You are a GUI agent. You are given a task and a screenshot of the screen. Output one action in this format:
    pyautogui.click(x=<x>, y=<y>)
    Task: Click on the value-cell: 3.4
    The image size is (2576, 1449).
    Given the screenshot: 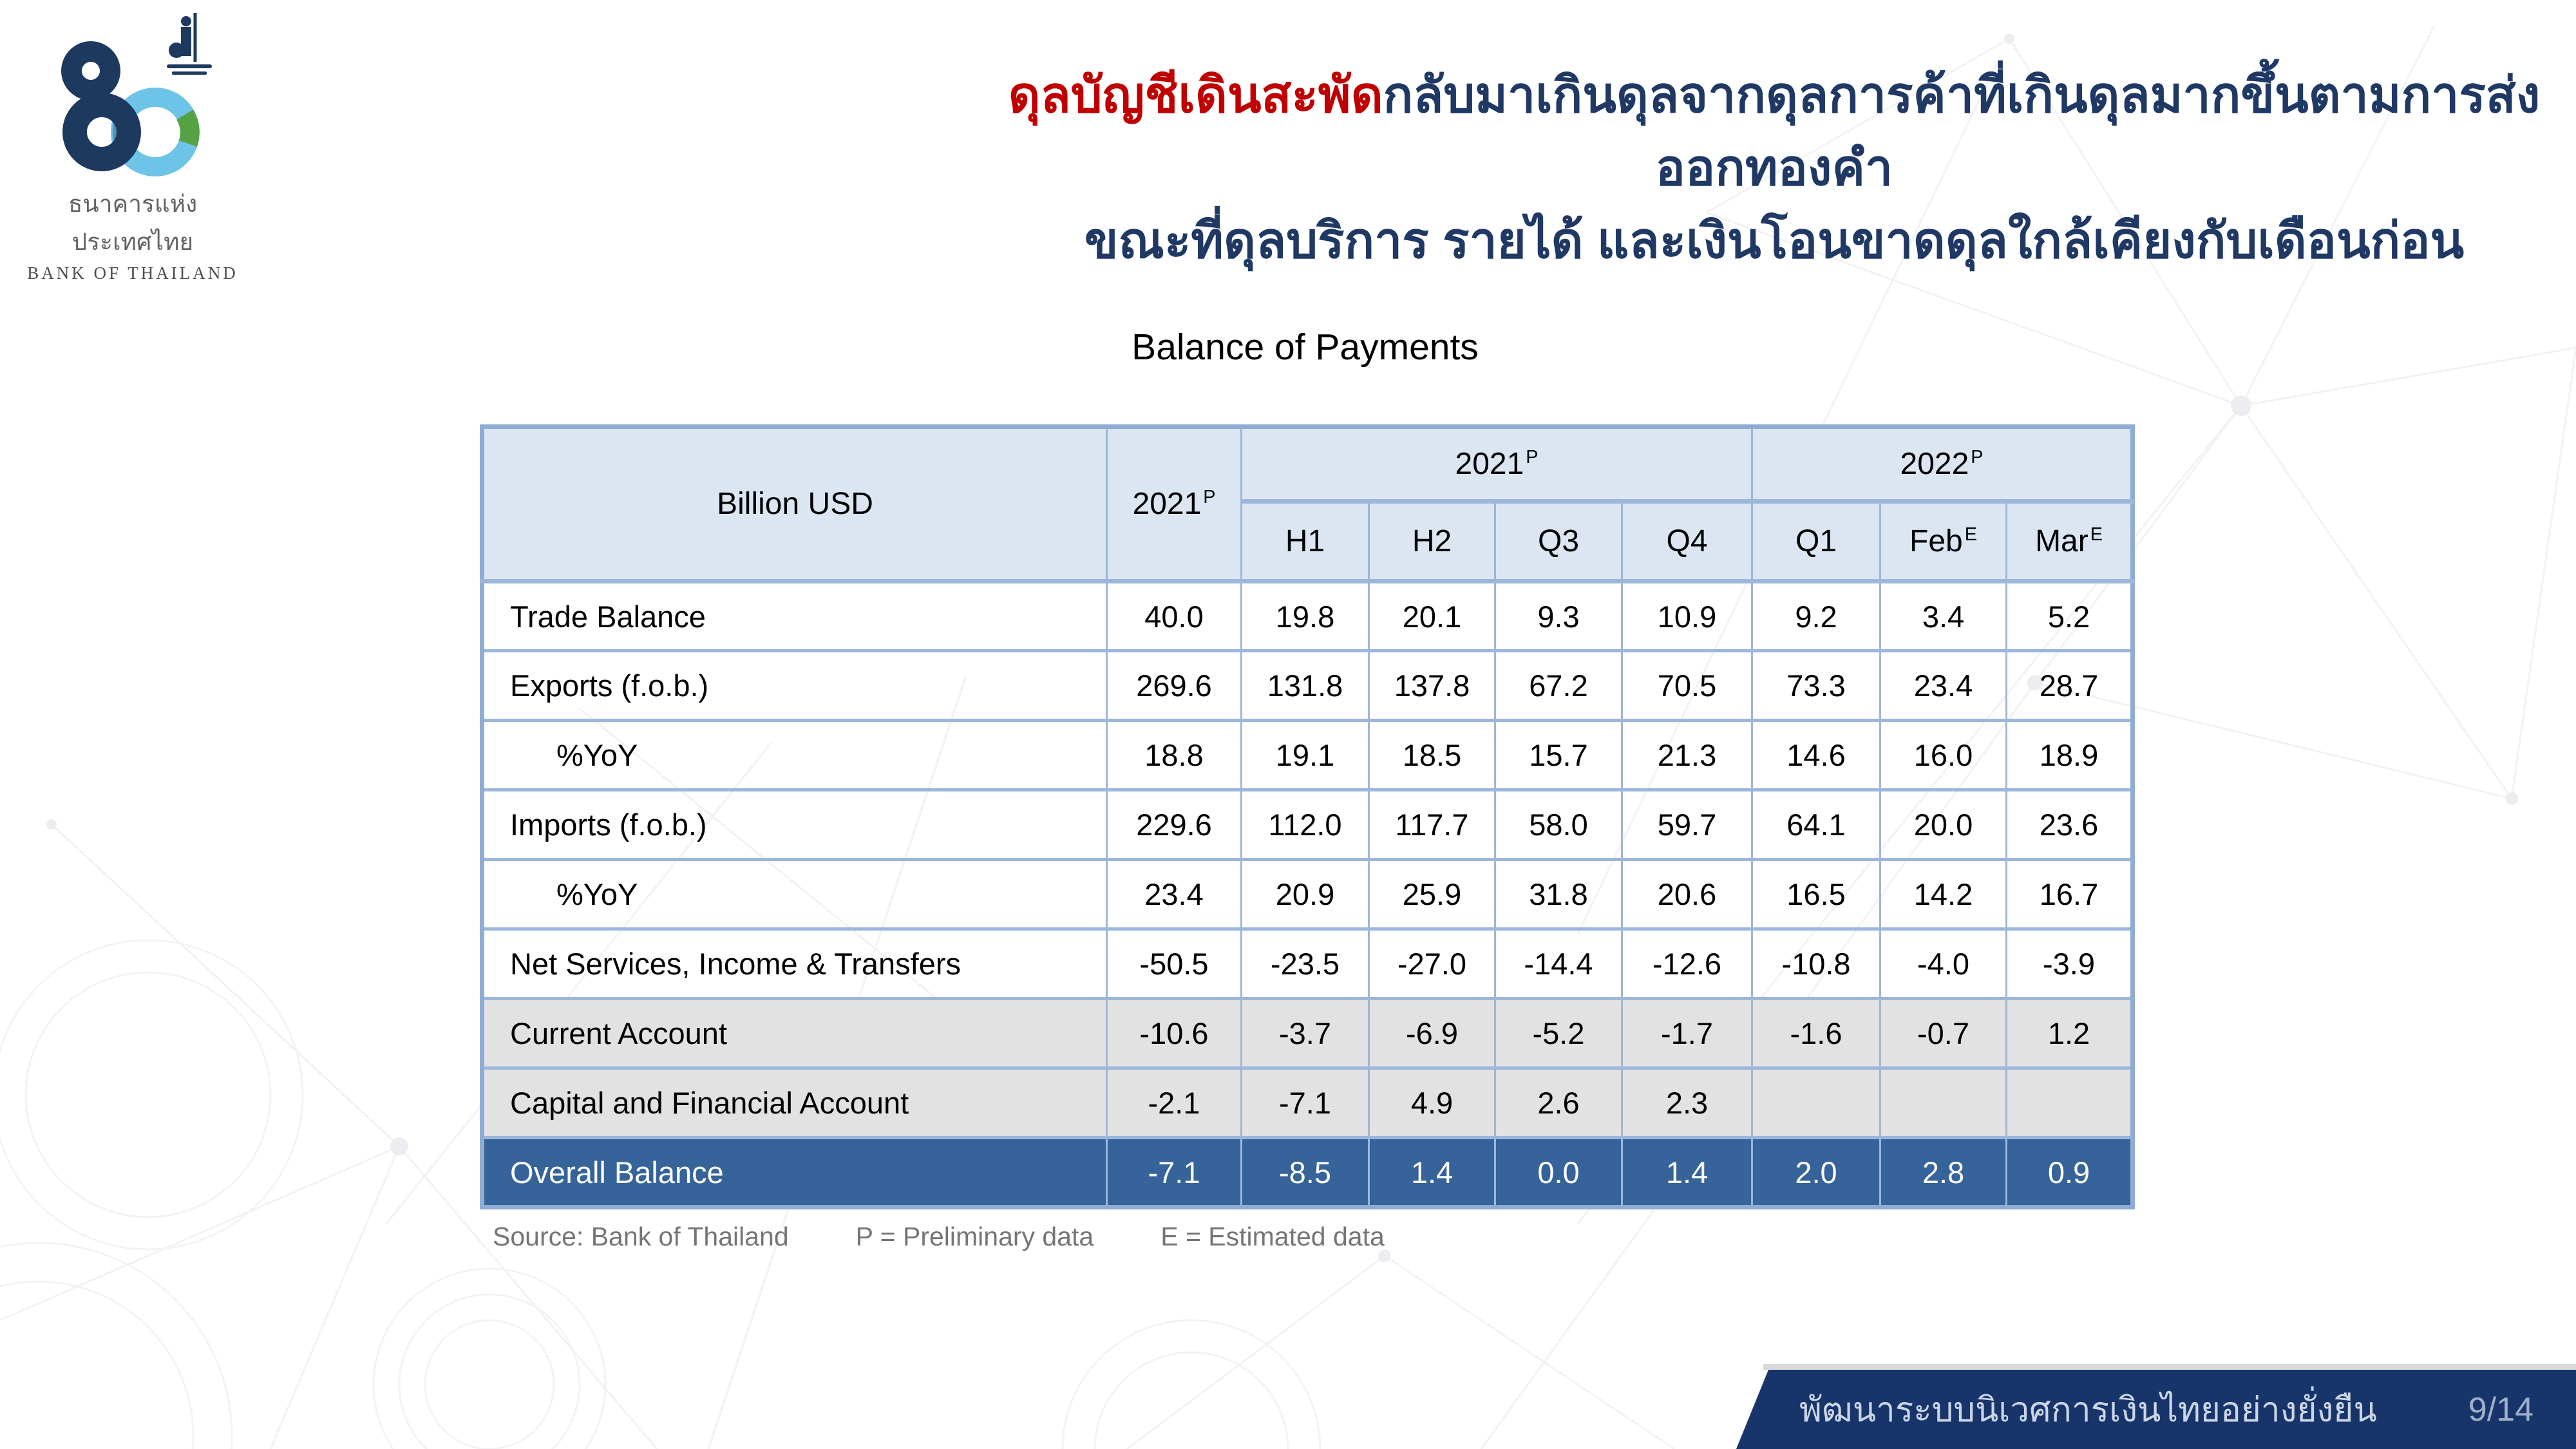 What is the action you would take?
    pyautogui.click(x=1943, y=616)
    